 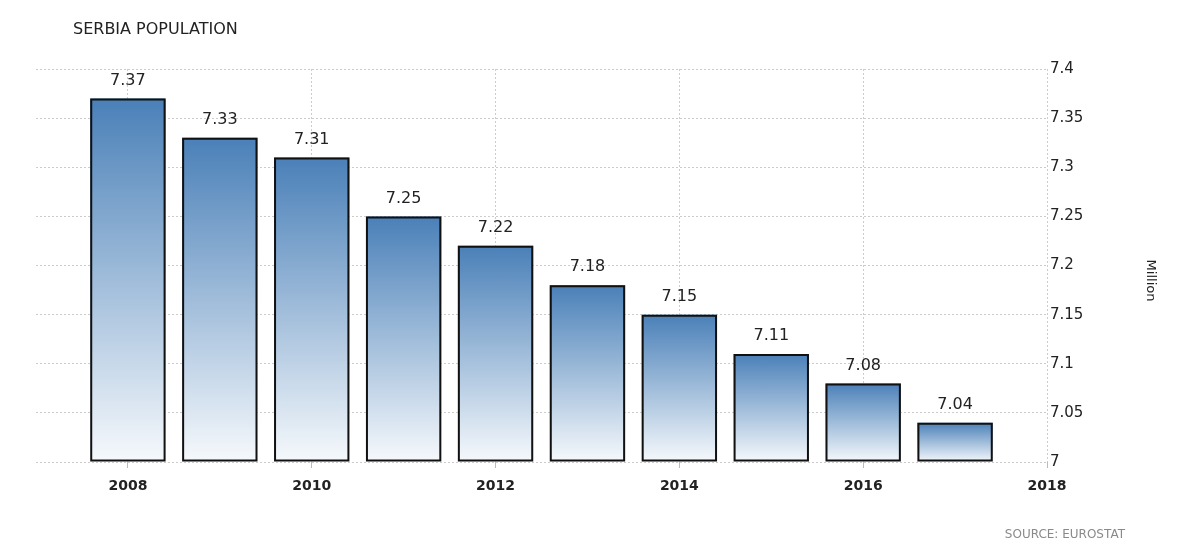 I want to click on source-note: SOURCE: EUROSTAT, so click(x=1065, y=534).